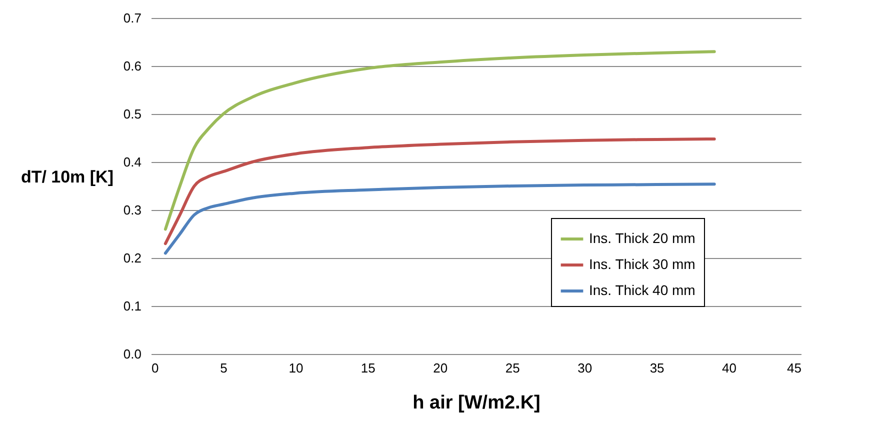  I want to click on x-tick-label: 20, so click(440, 368).